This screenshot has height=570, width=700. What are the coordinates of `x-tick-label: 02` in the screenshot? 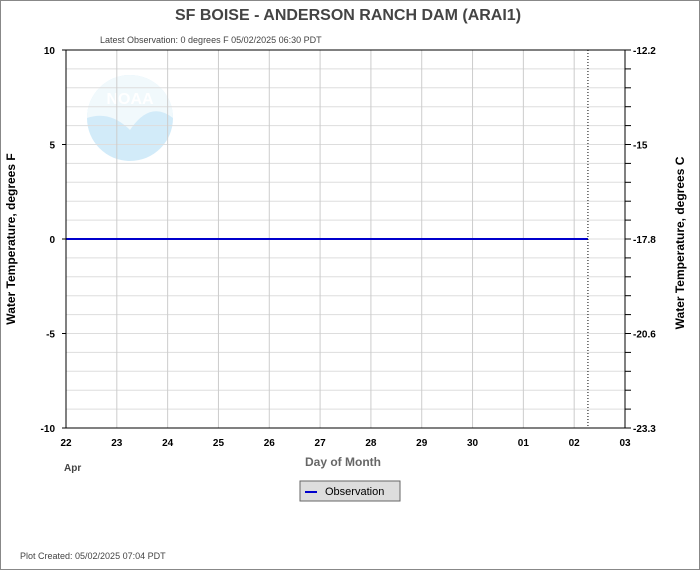 It's located at (575, 443).